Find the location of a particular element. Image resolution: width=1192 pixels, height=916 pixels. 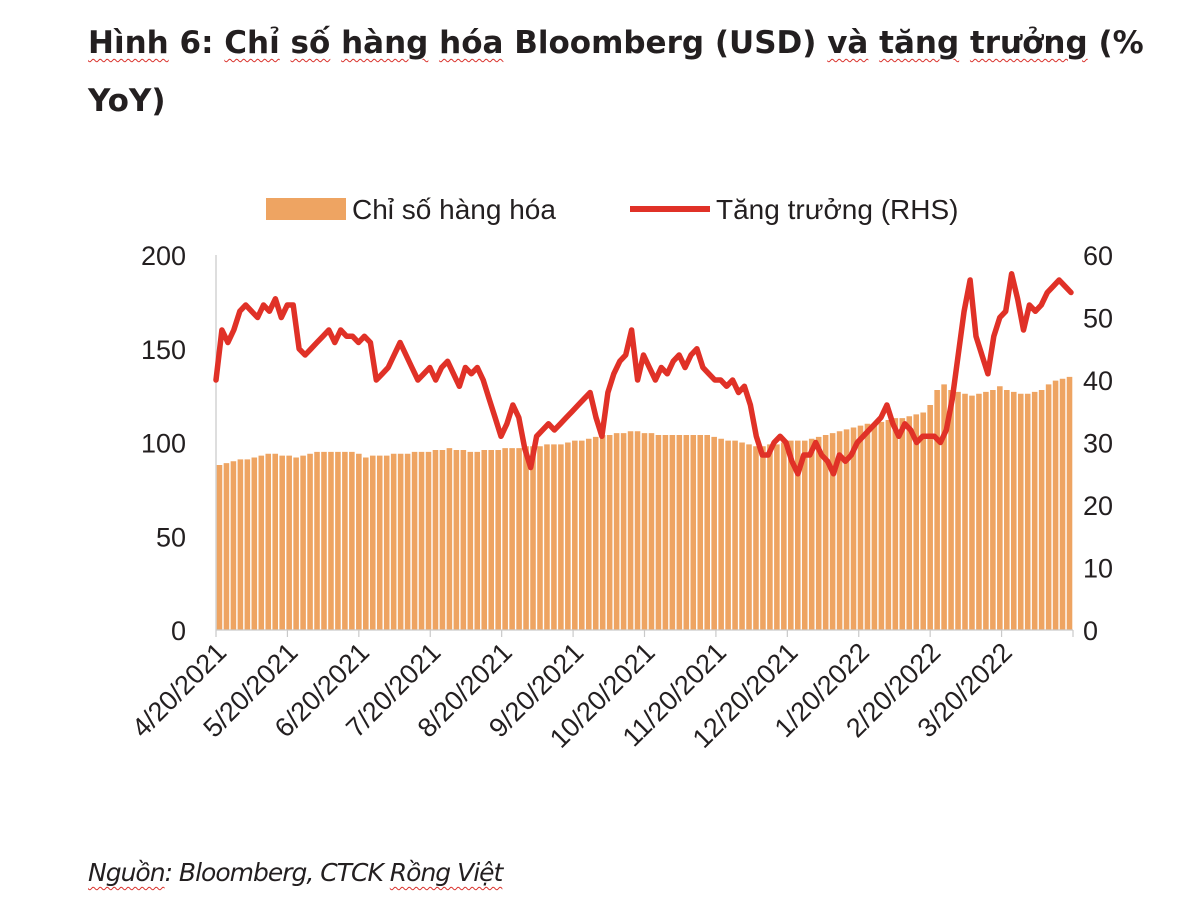

title-word-hoa: hóa is located at coordinates (471, 43).